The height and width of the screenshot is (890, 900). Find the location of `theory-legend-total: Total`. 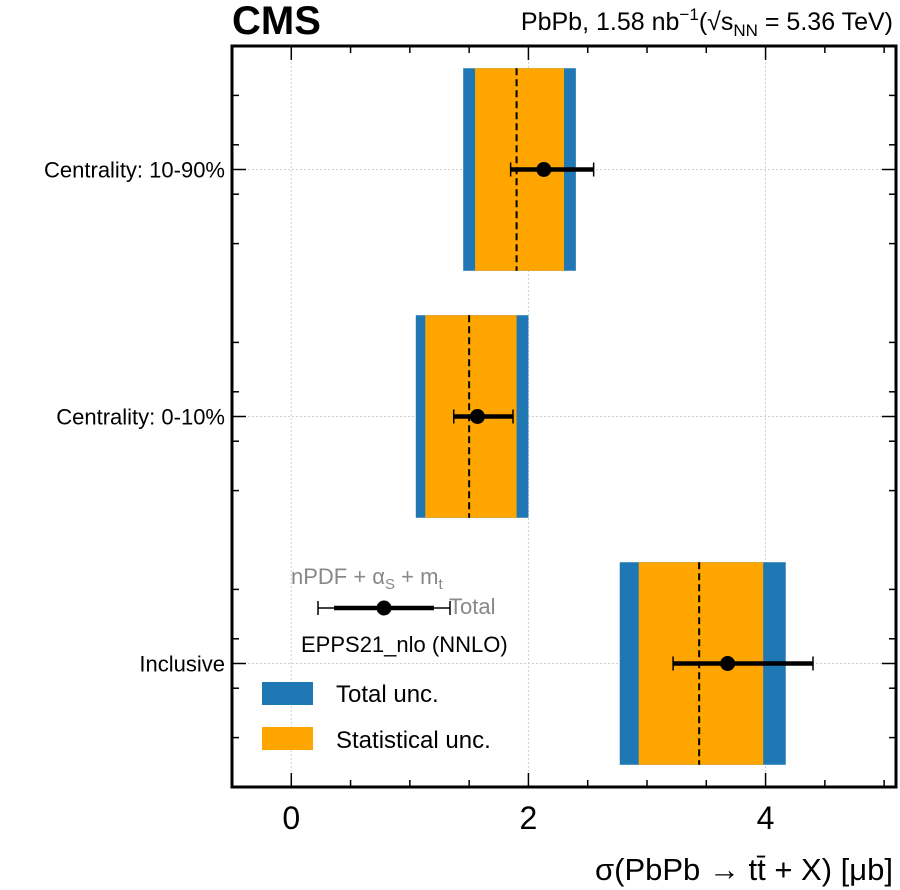

theory-legend-total: Total is located at coordinates (472, 606).